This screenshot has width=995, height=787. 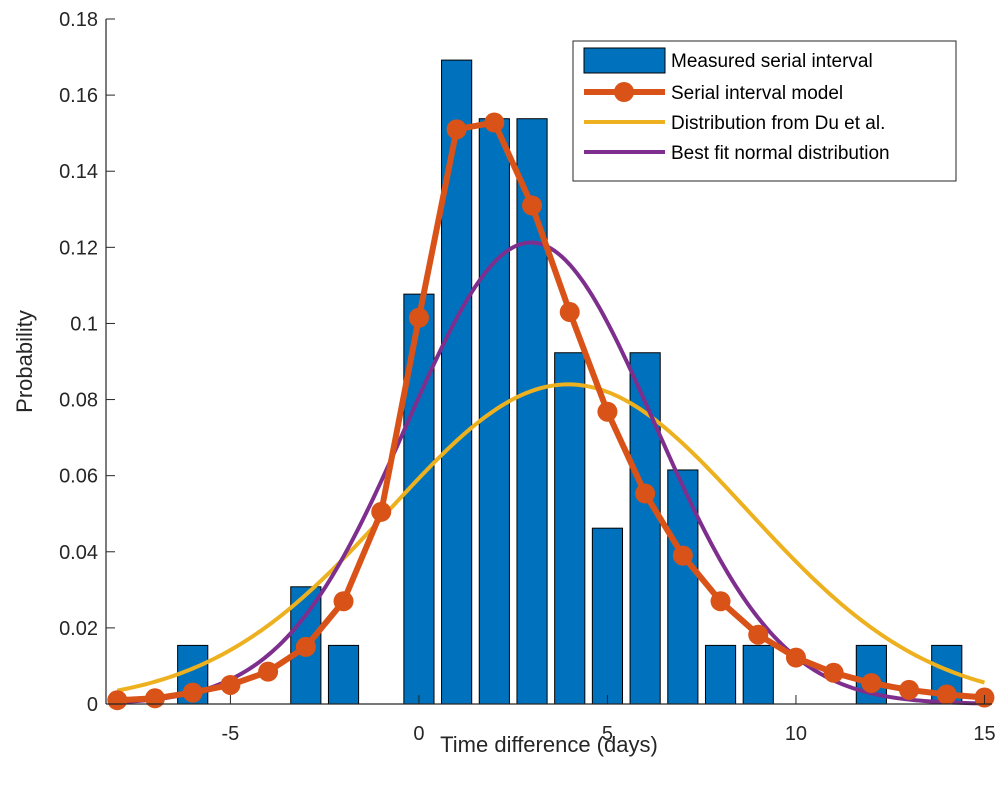 I want to click on legend-label: Measured serial interval, so click(x=772, y=61).